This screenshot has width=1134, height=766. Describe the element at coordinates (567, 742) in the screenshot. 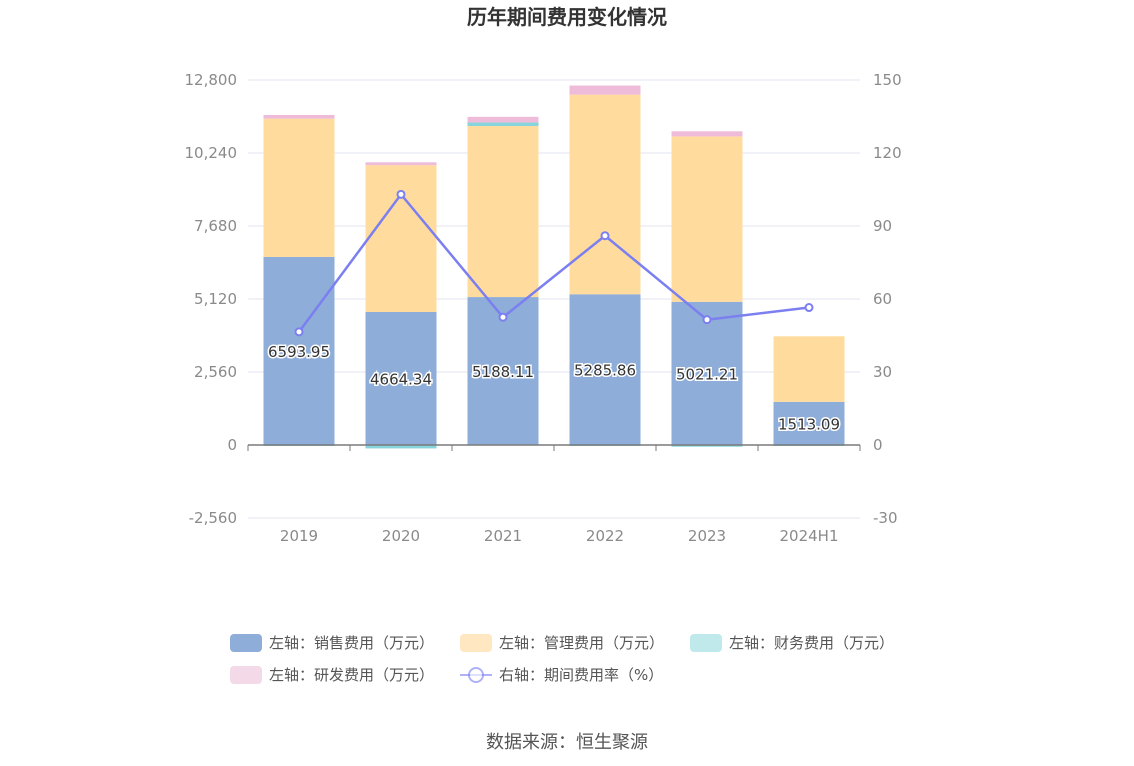

I see `source-note: 数据来源：恒生聚源` at that location.